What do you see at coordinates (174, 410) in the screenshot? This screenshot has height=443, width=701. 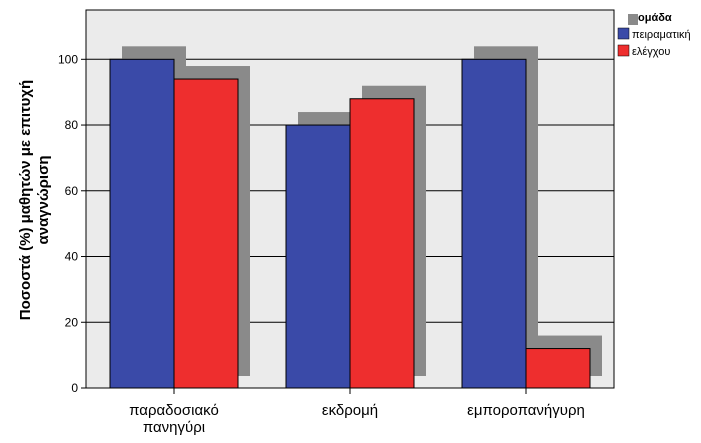 I see `x-tick-label: παραδοσιακό` at bounding box center [174, 410].